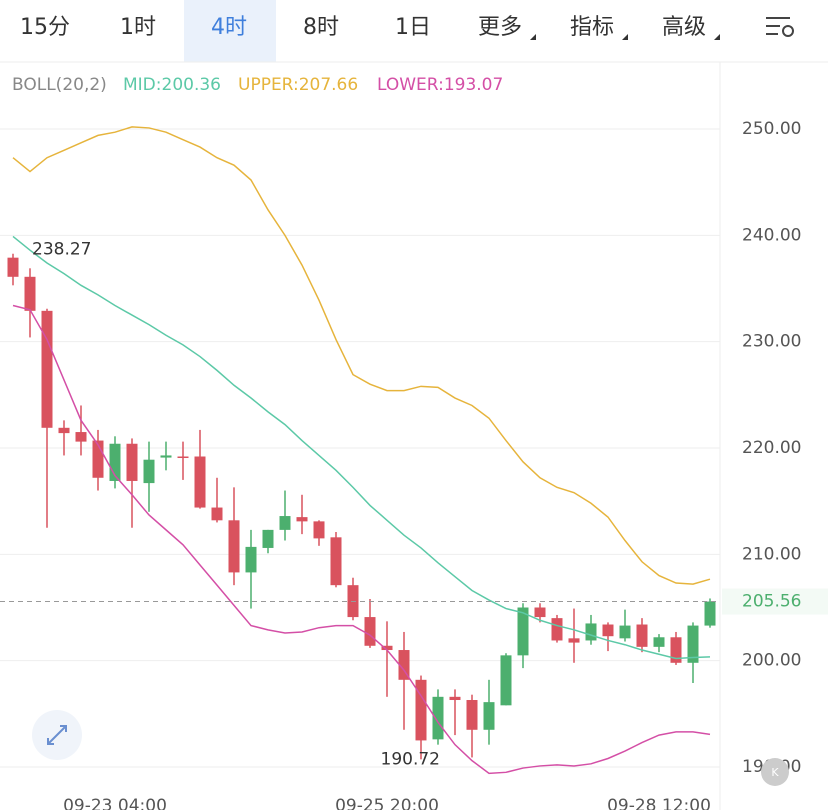  What do you see at coordinates (387, 803) in the screenshot?
I see `x-tick-label: 09-25 20:00` at bounding box center [387, 803].